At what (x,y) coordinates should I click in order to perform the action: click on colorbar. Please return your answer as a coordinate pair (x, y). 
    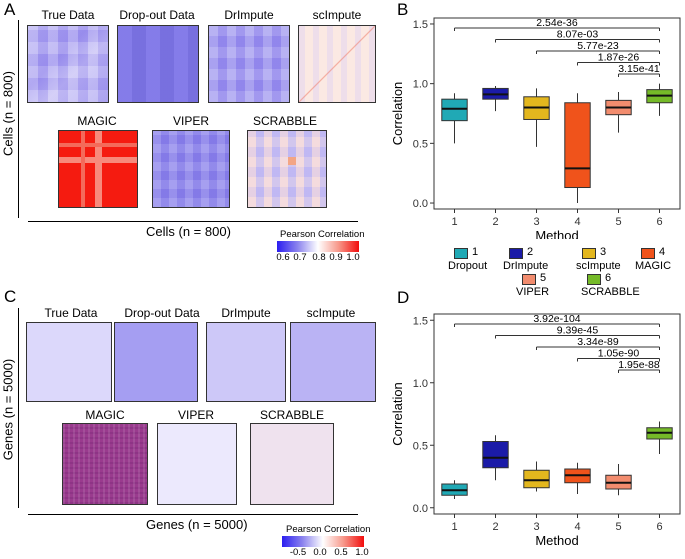
    Looking at the image, I should click on (323, 541).